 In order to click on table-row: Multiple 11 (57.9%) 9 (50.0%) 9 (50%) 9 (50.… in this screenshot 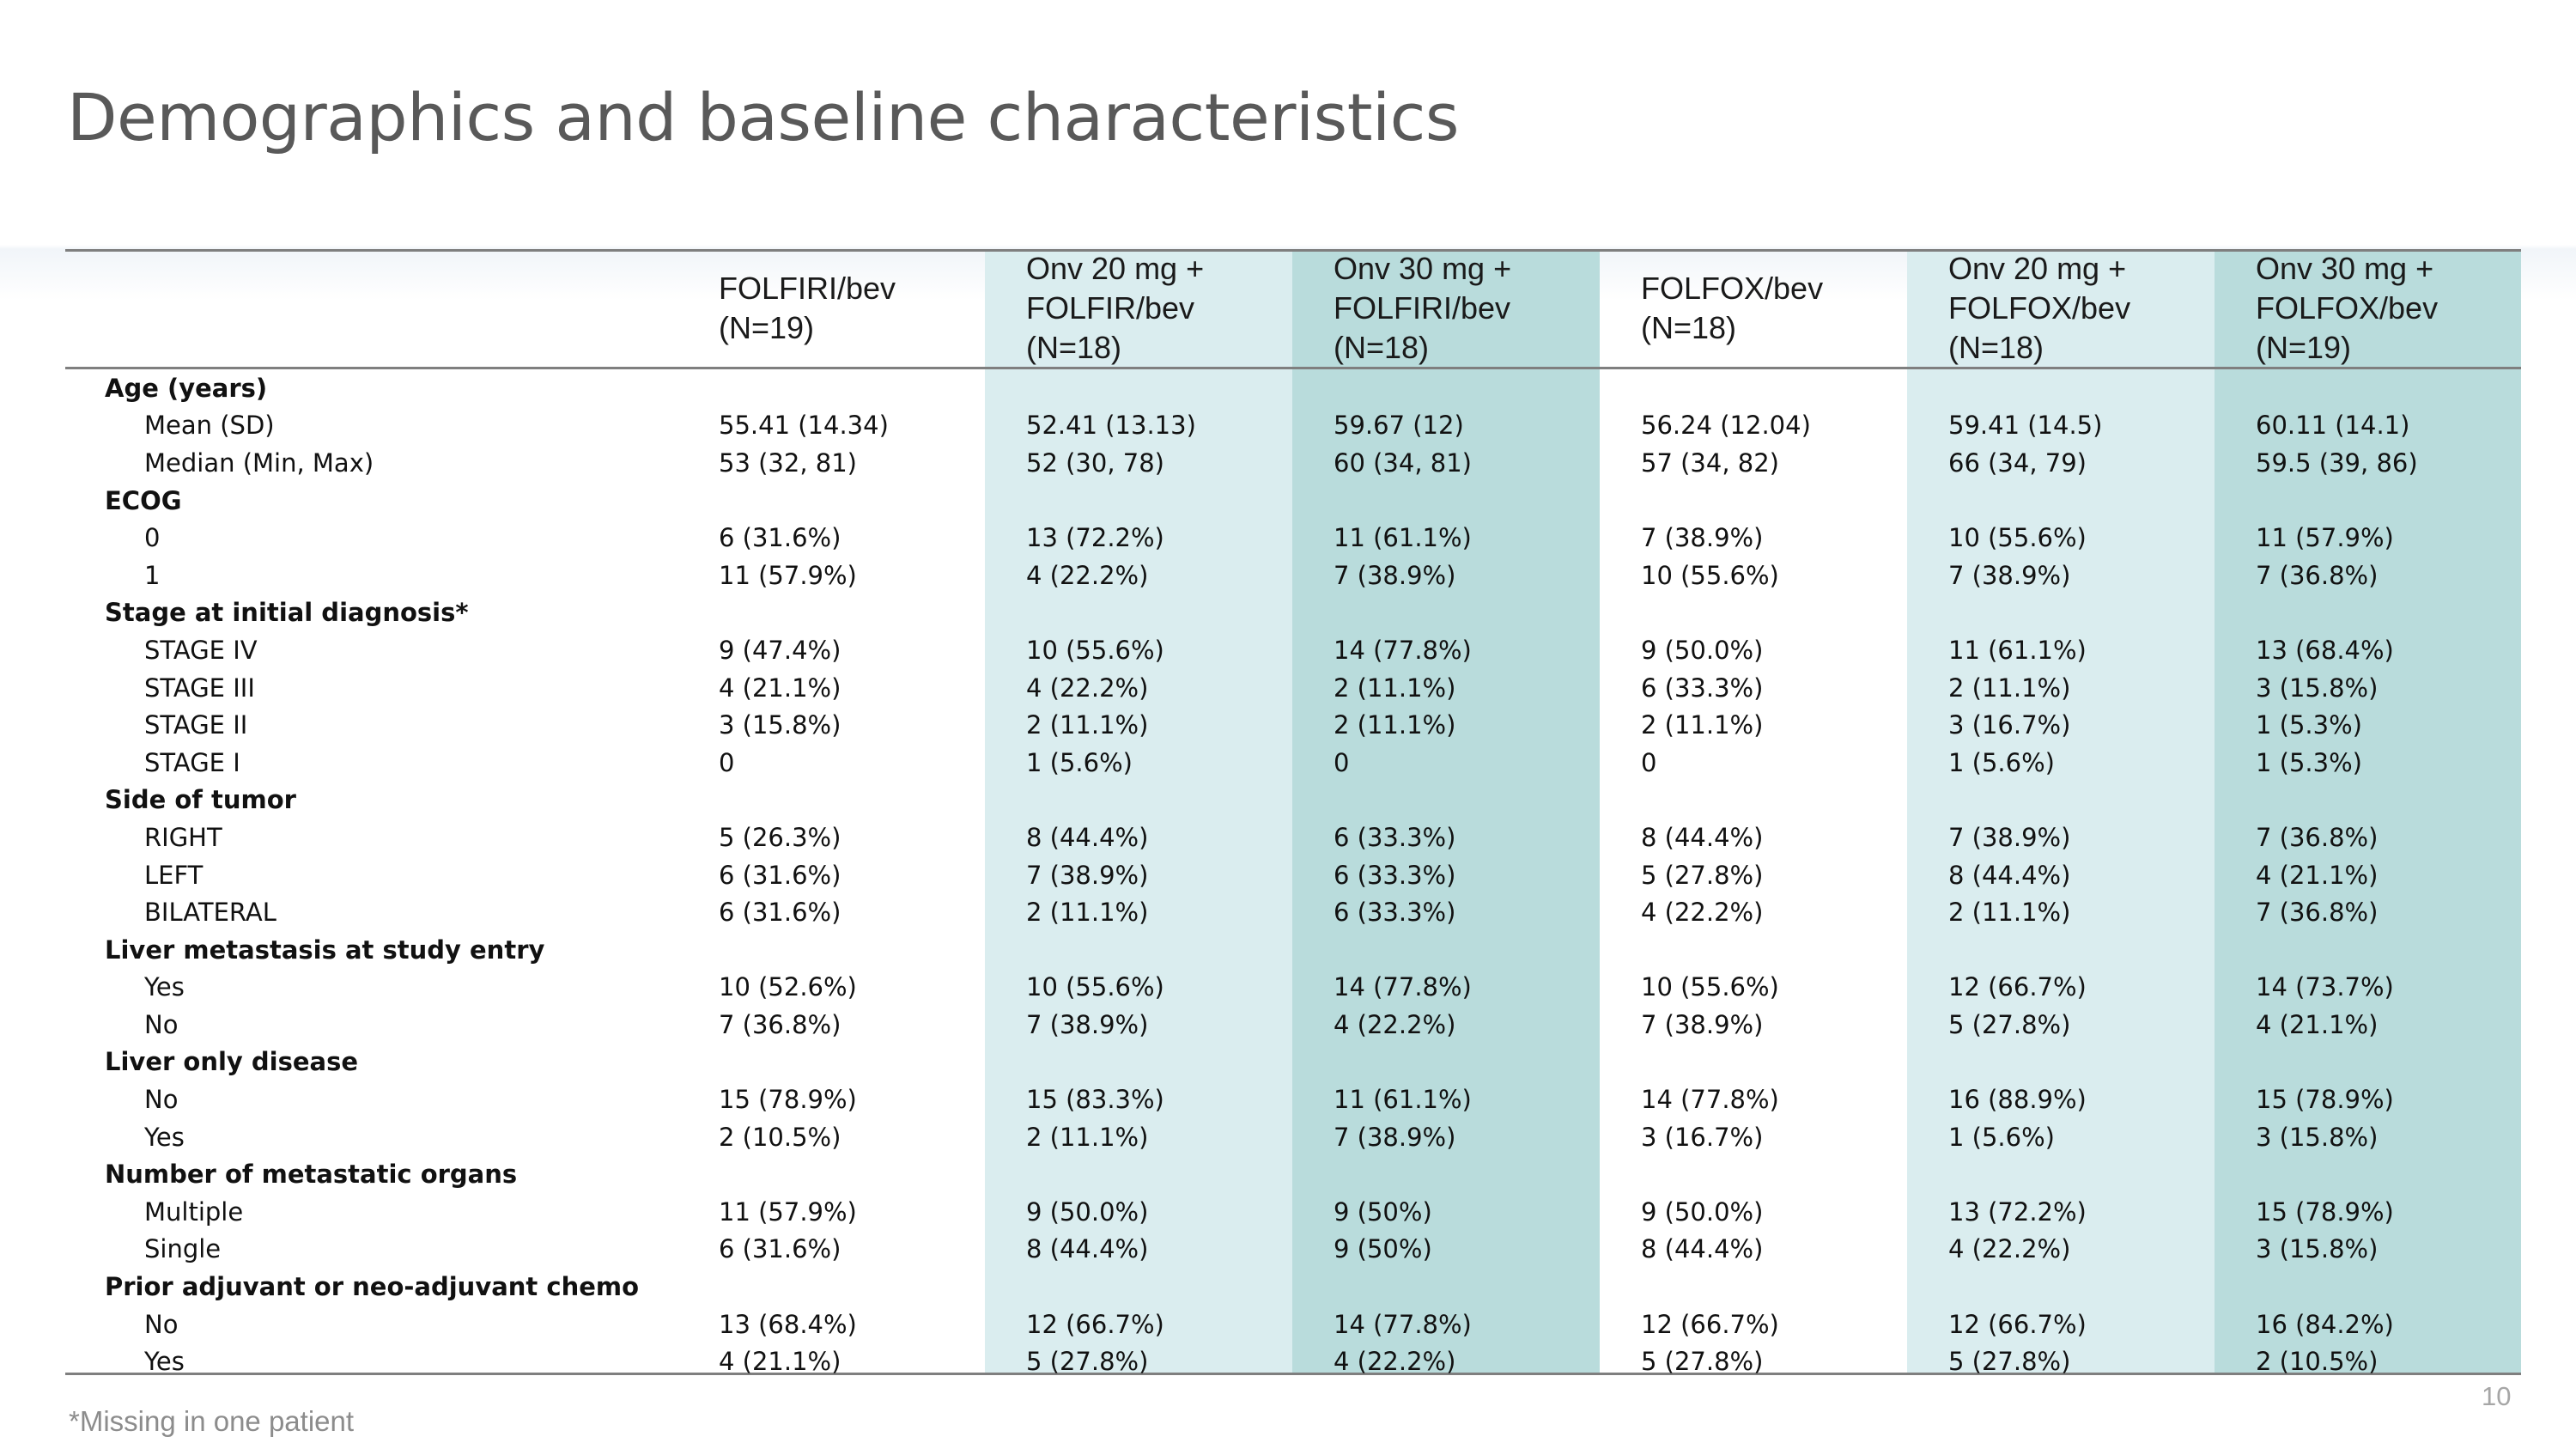, I will do `click(1293, 1212)`.